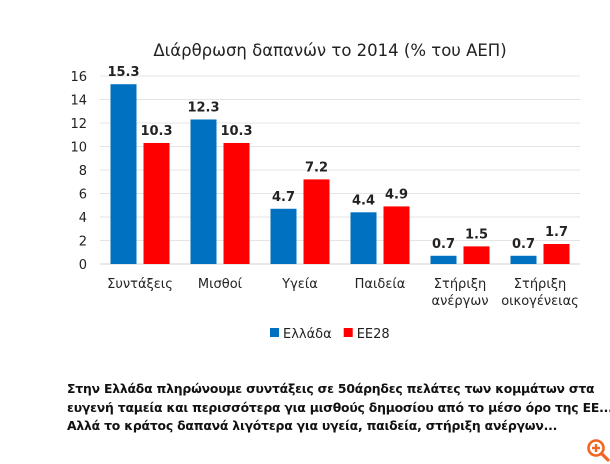  What do you see at coordinates (203, 107) in the screenshot?
I see `data-label: 12.3` at bounding box center [203, 107].